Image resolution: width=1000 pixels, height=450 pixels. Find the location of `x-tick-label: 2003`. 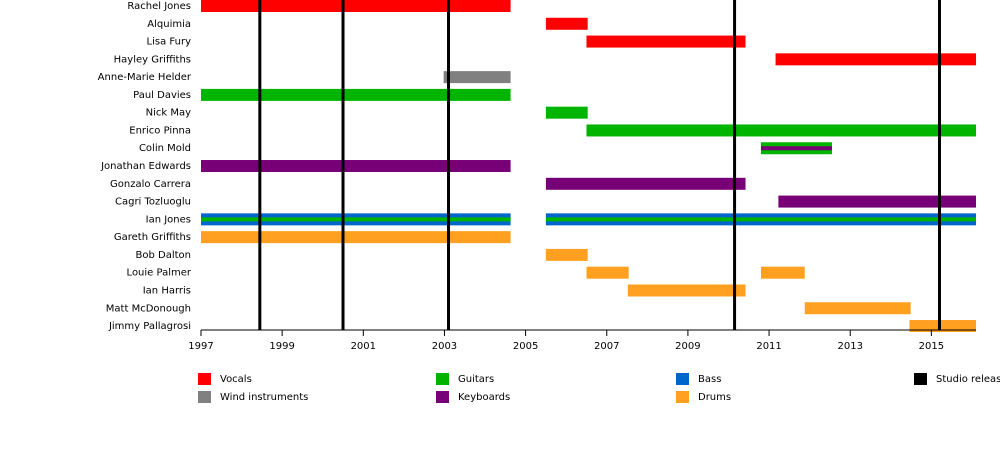

x-tick-label: 2003 is located at coordinates (444, 346).